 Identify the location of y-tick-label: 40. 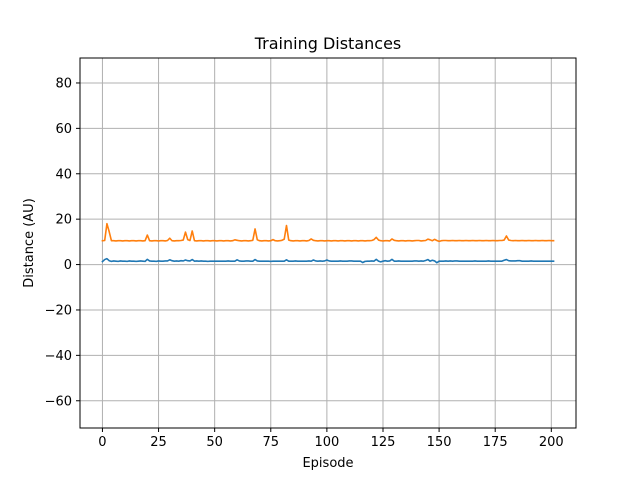
(63, 174).